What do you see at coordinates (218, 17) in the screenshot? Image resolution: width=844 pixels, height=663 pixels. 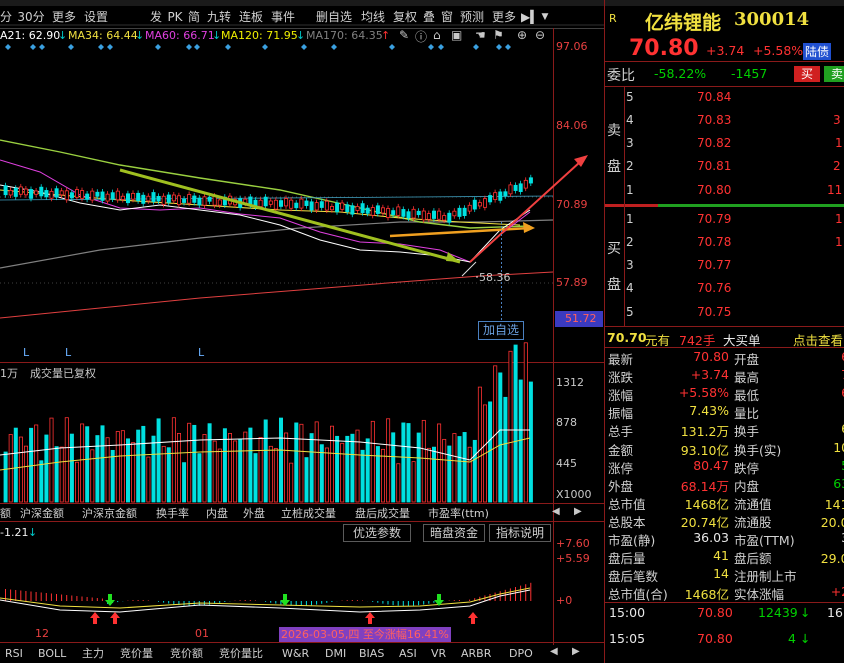 I see `tb-jiuzhuan: 九转` at bounding box center [218, 17].